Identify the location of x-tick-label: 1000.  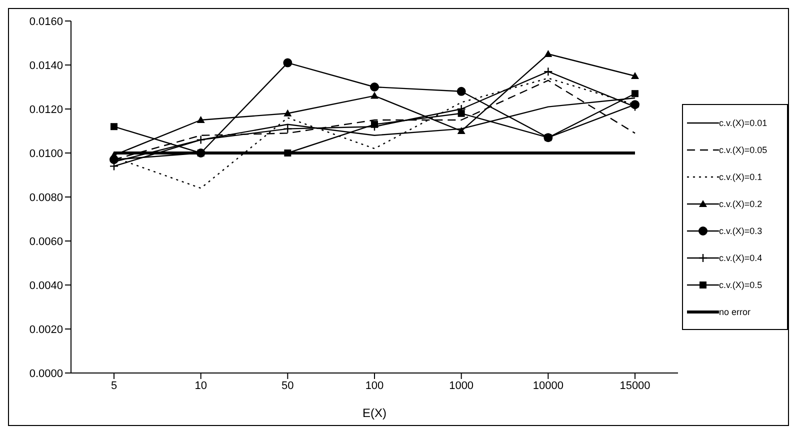
(461, 386).